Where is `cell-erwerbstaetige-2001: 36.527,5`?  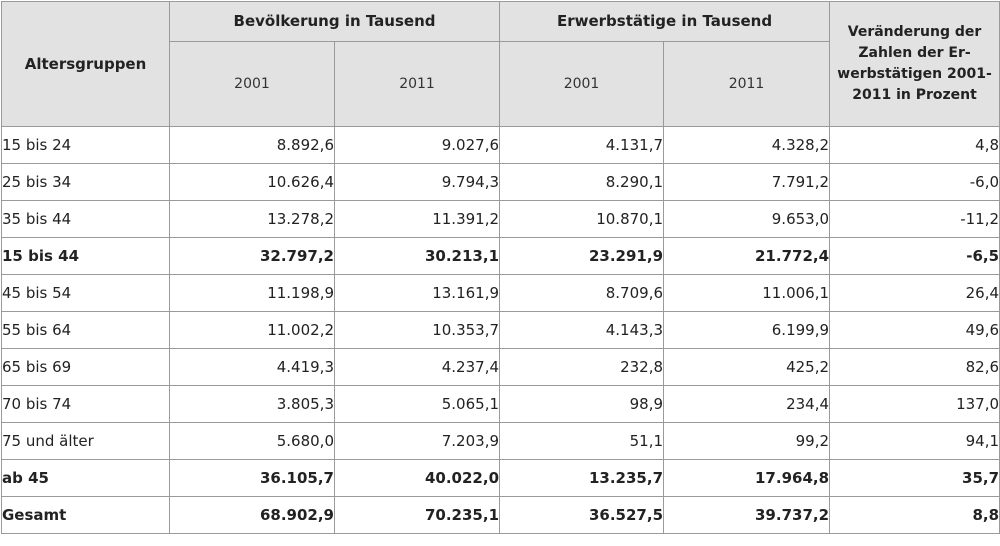
cell-erwerbstaetige-2001: 36.527,5 is located at coordinates (582, 515).